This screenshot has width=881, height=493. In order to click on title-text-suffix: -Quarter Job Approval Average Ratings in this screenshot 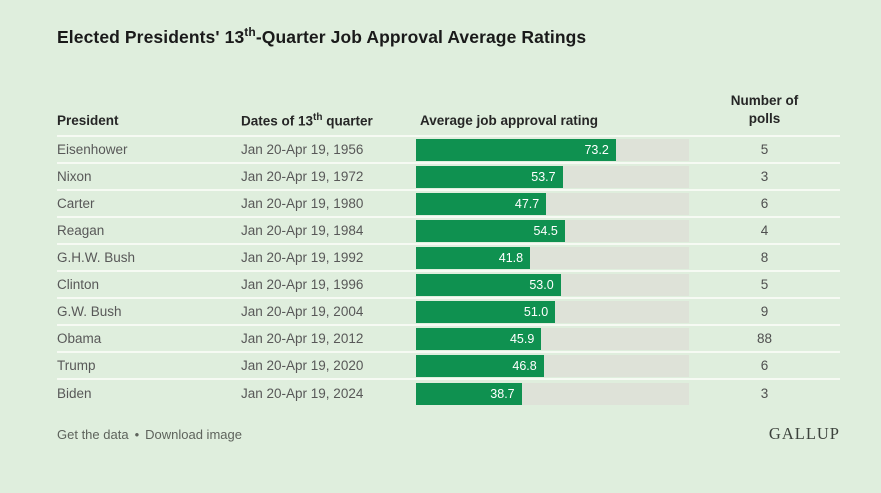, I will do `click(421, 36)`.